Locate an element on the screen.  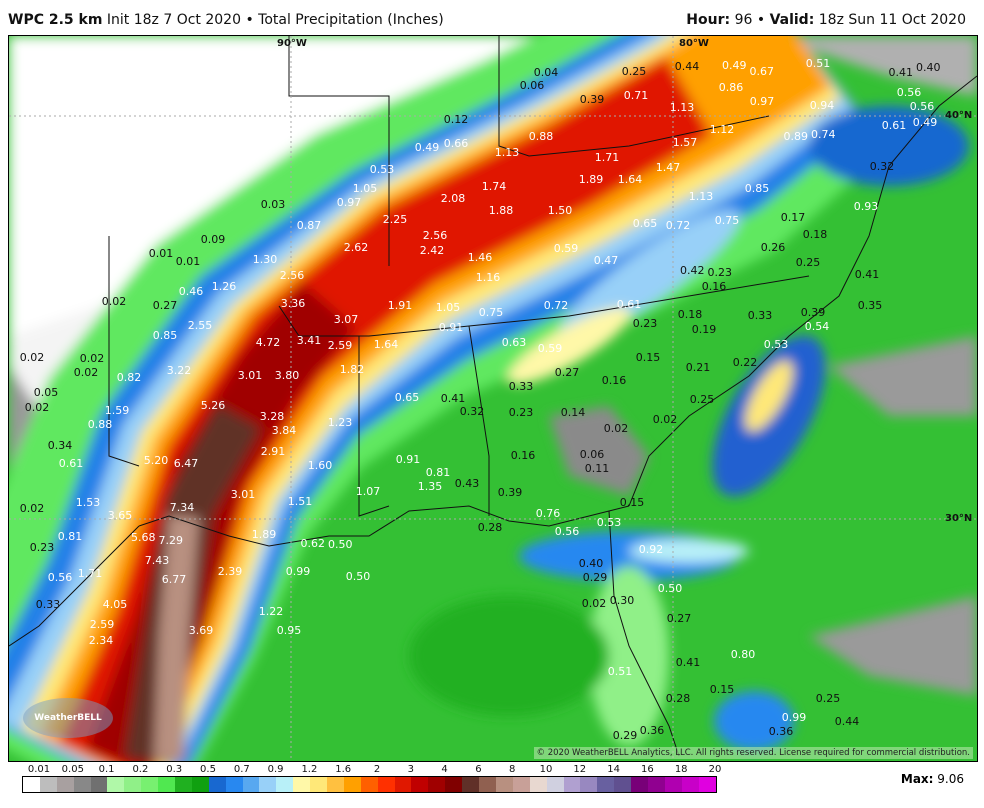
precip-value-label: 0.28 is located at coordinates (490, 527).